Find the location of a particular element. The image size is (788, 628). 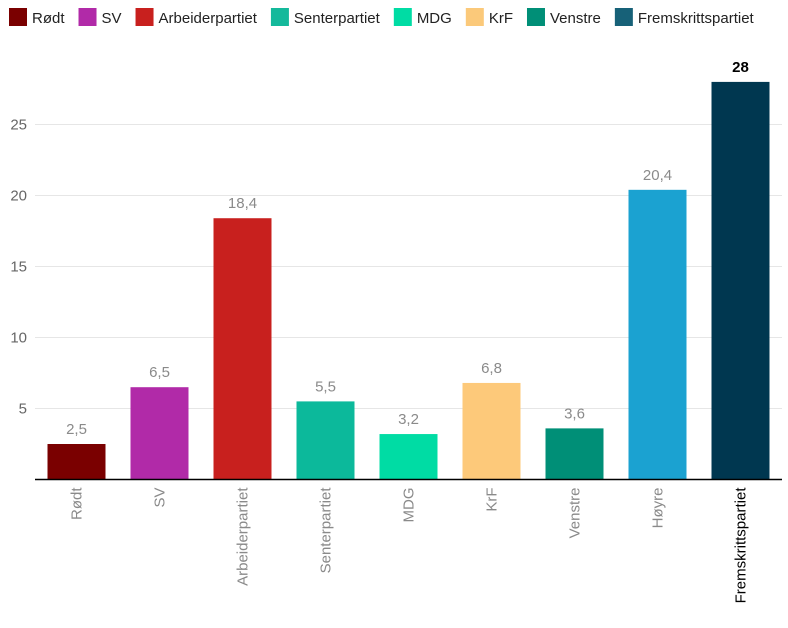

bar-venstre is located at coordinates (574, 454).